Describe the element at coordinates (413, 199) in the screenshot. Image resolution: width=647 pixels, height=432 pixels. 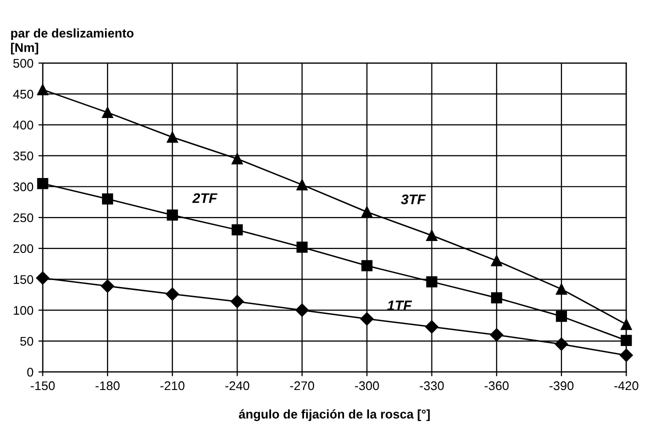
I see `series-label: 3TF` at that location.